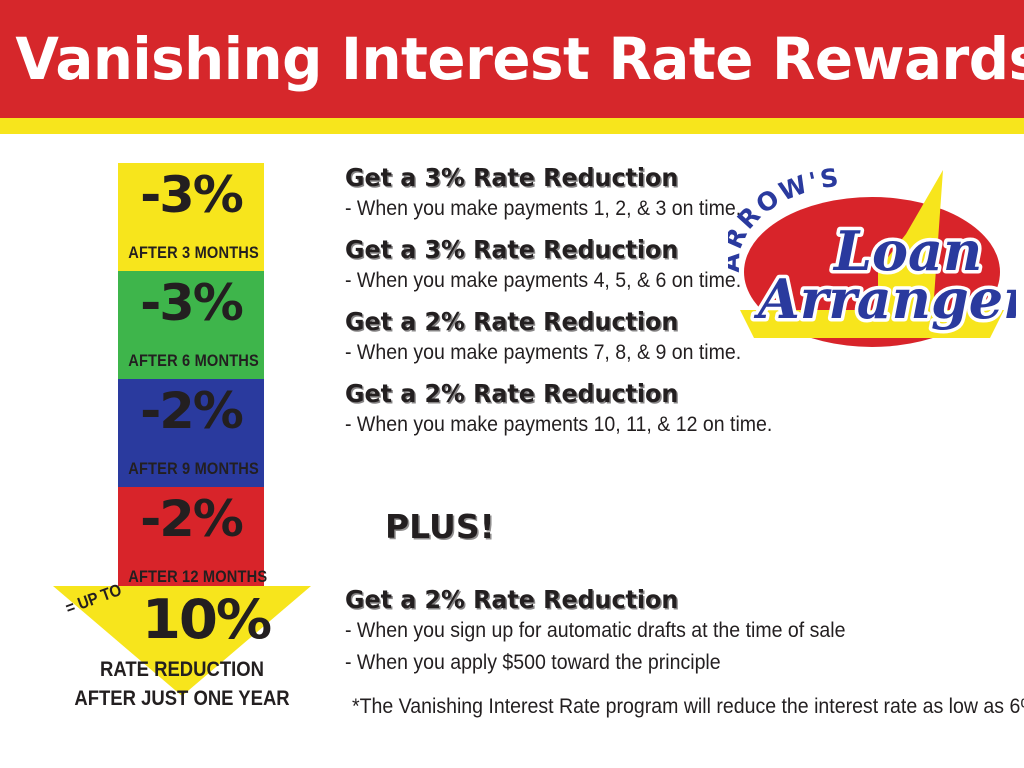  I want to click on rate-block: -3% AFTER 3 MONTHS, so click(191, 217).